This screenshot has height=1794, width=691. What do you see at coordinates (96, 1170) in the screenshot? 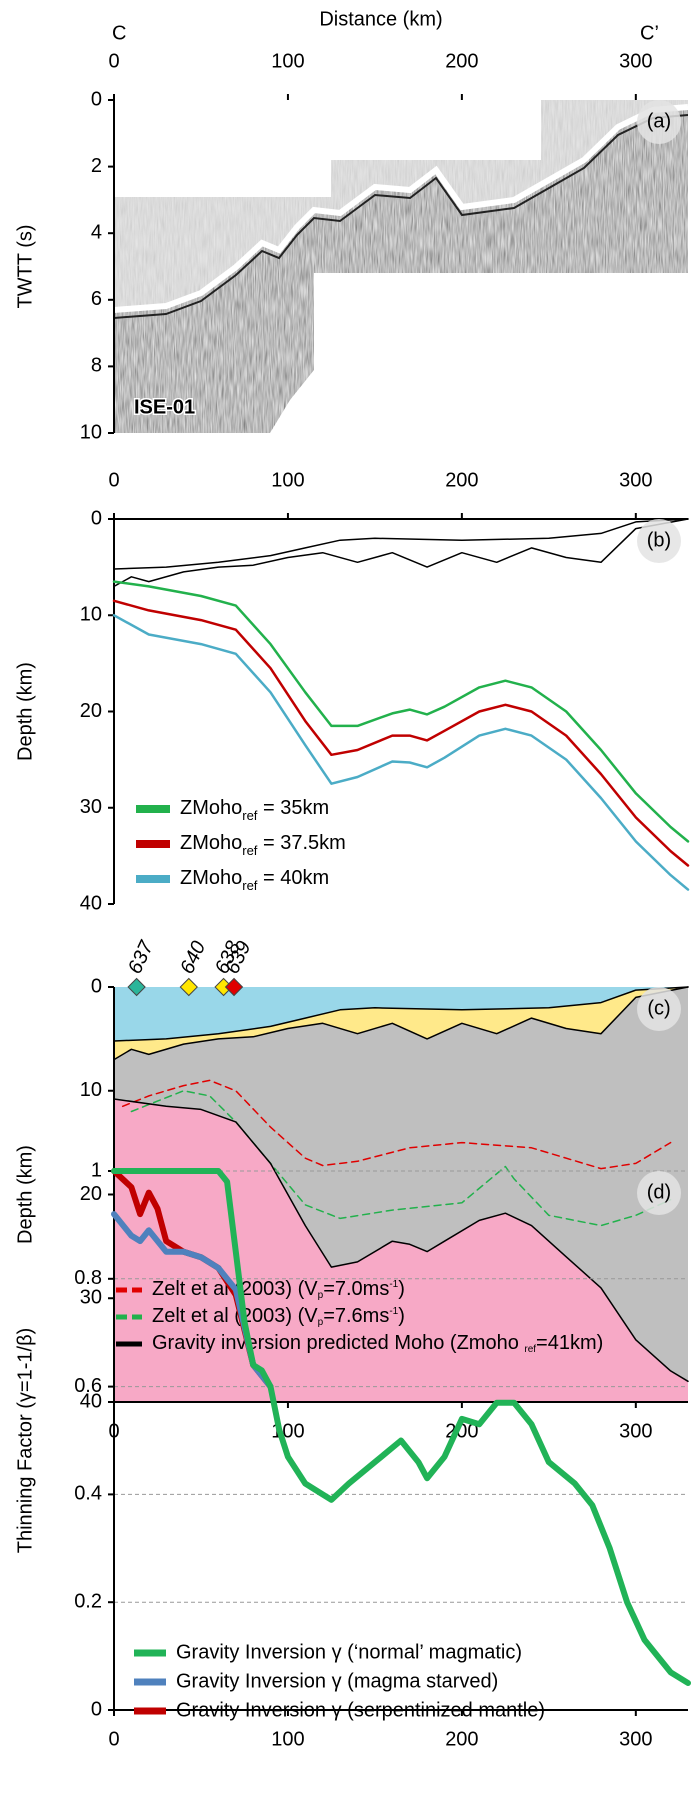
I see `y-tick-label: 1` at bounding box center [96, 1170].